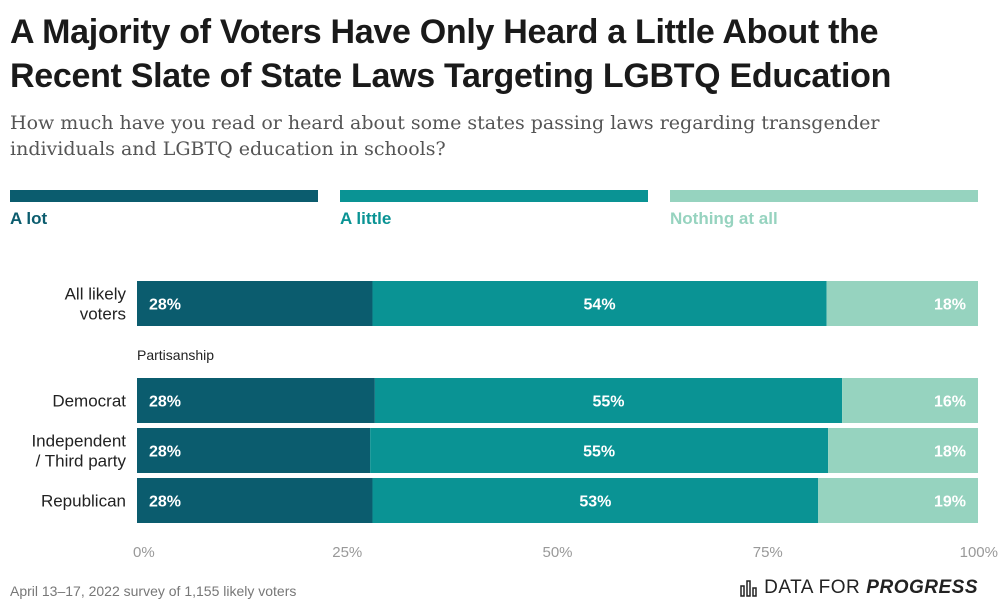 The height and width of the screenshot is (607, 1000). I want to click on x-tick-label-25: 25%, so click(347, 552).